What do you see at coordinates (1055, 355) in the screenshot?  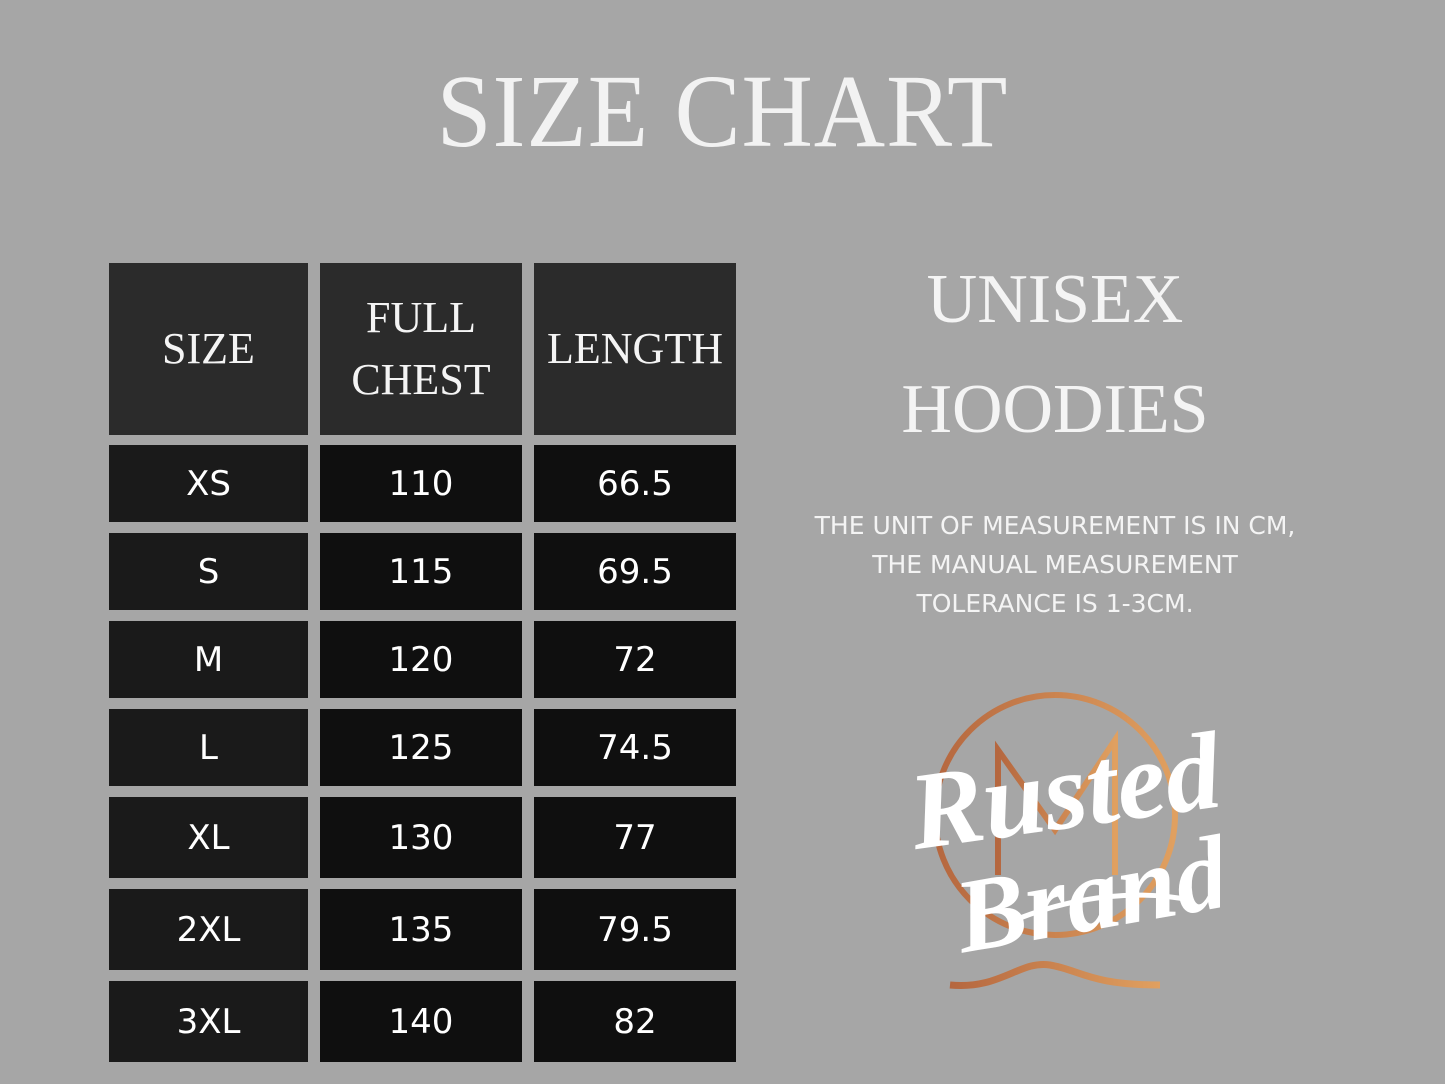 I see `product-title: UNISEX HOODIES` at bounding box center [1055, 355].